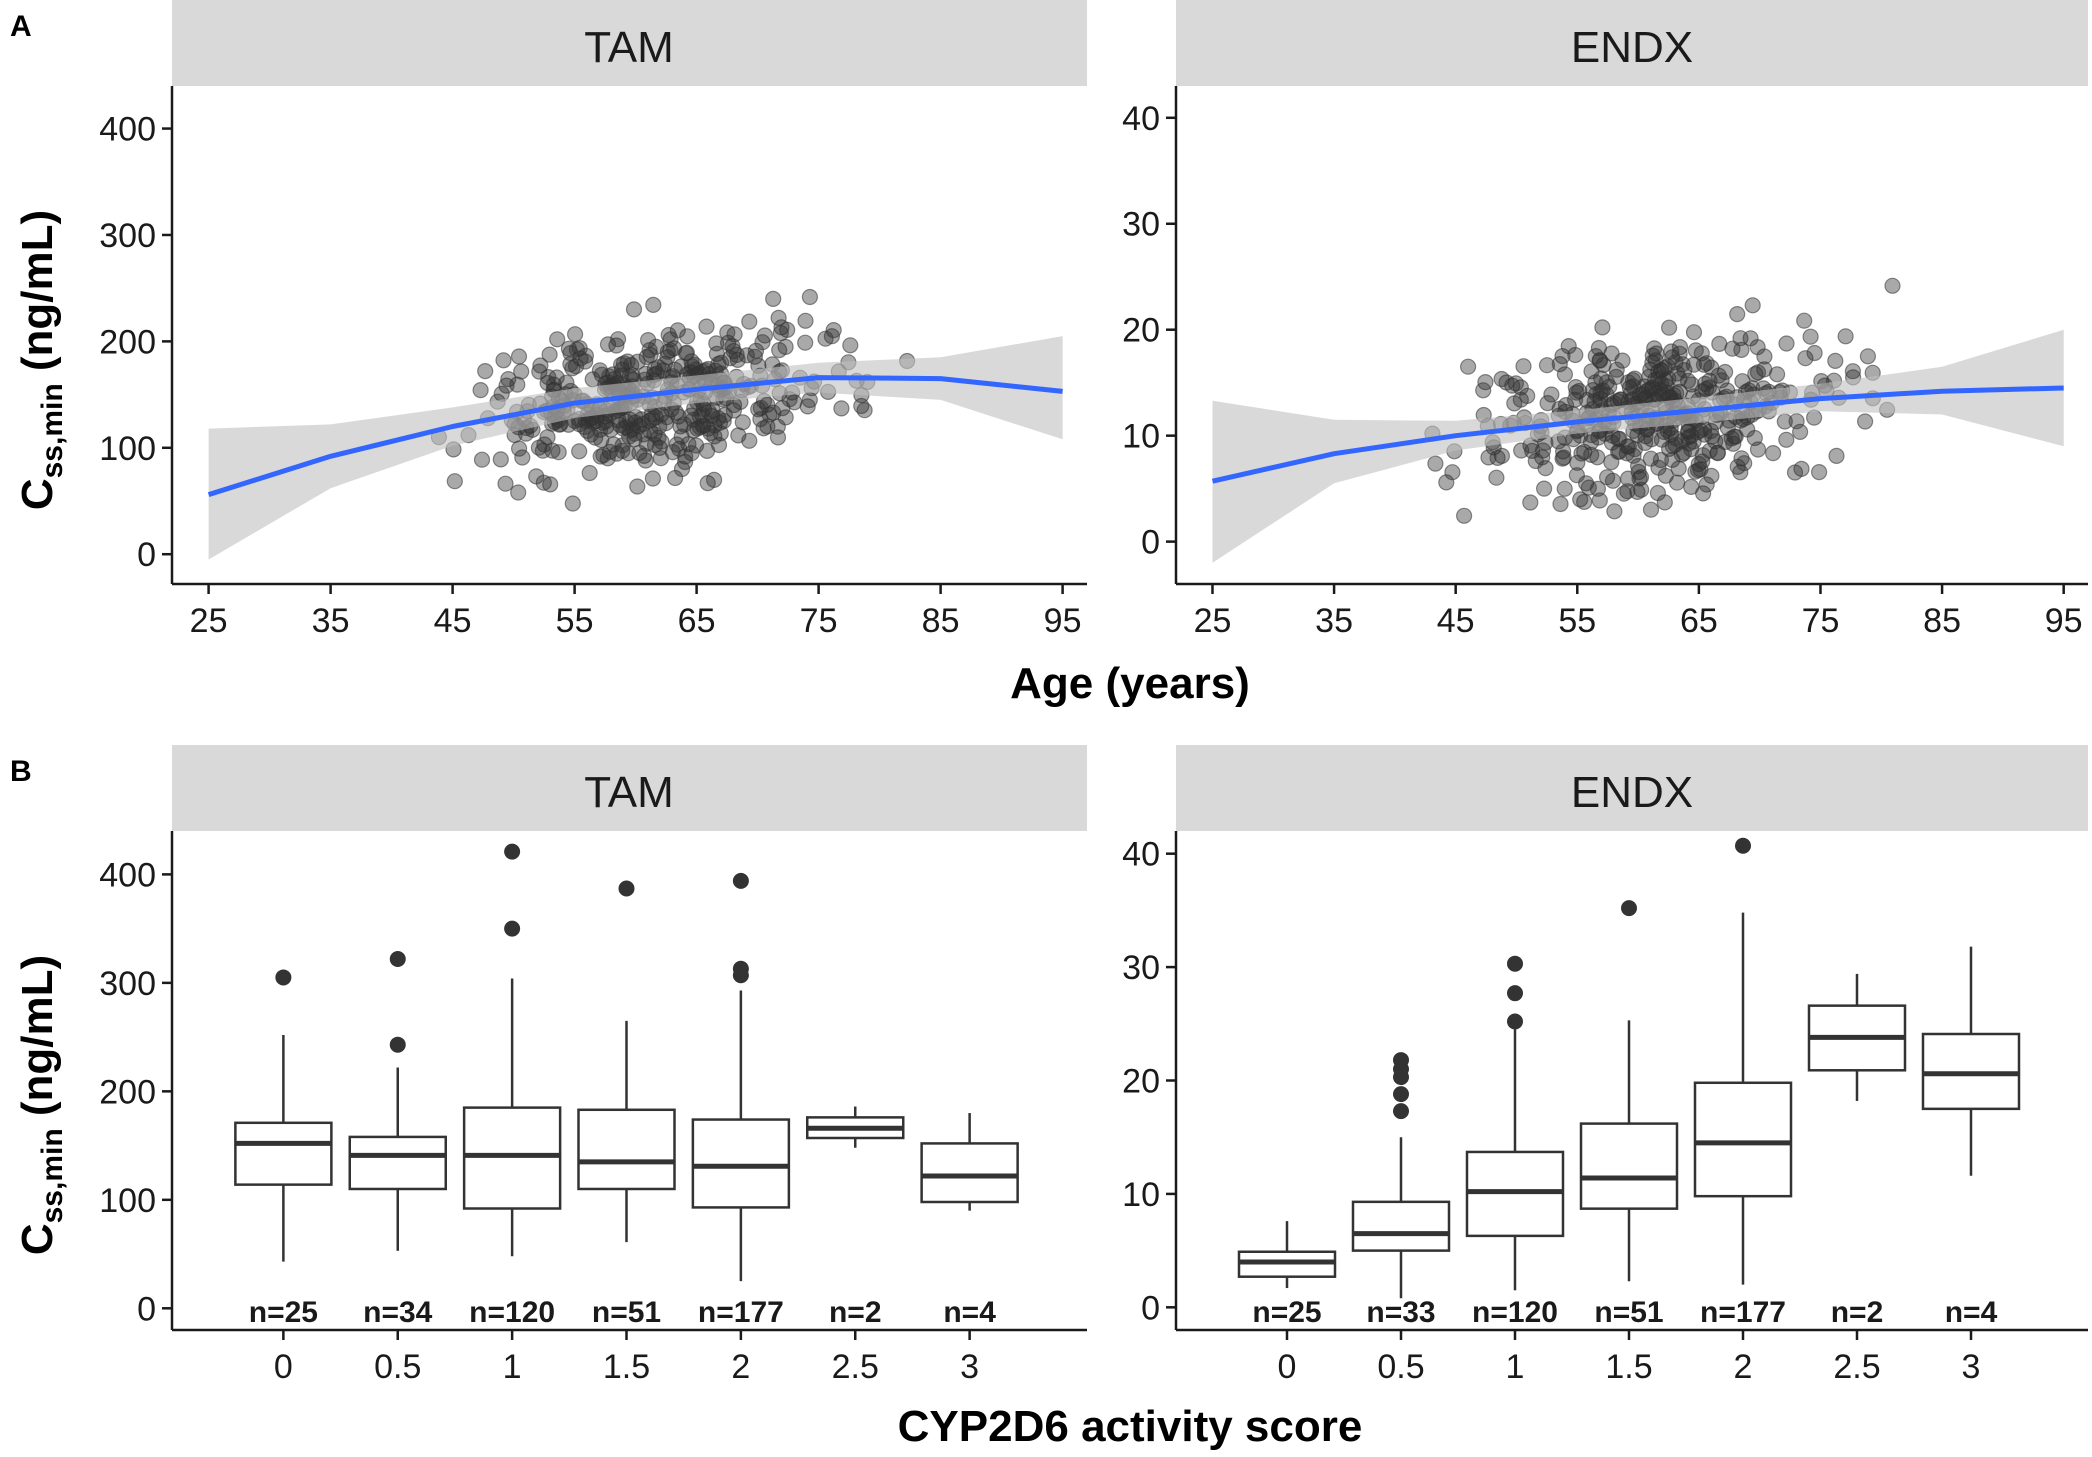  What do you see at coordinates (741, 1312) in the screenshot?
I see `n-label: n=177` at bounding box center [741, 1312].